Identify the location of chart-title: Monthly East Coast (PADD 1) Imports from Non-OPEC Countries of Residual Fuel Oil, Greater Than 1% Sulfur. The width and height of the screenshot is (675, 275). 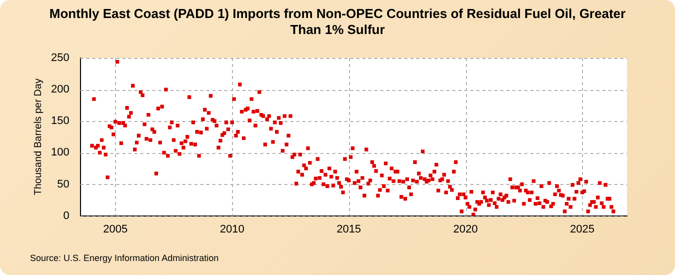
(337, 22).